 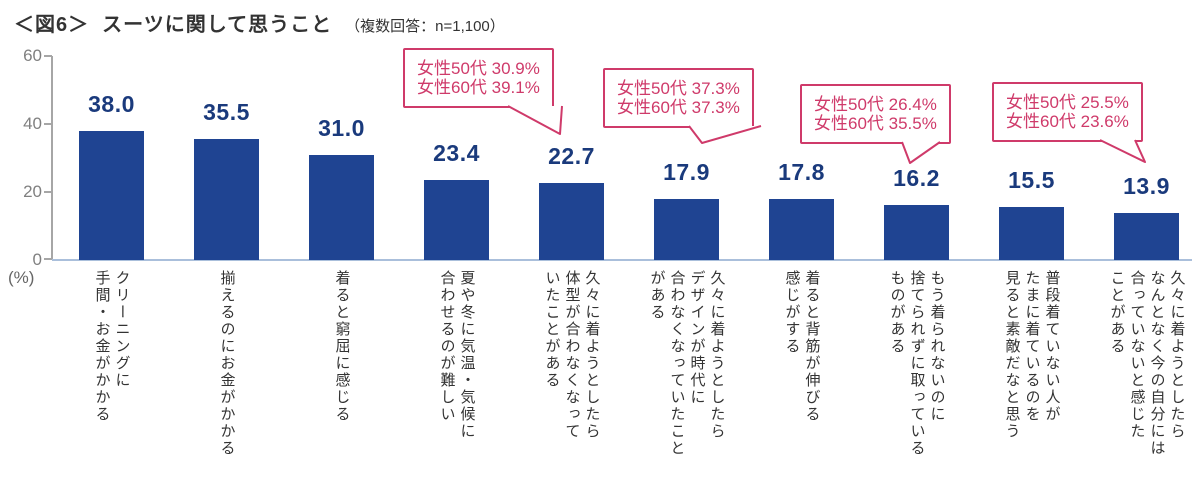 I want to click on bar-category-label: 普段着ていない人が たまに着ているのを 見ると素敵だなと思う, so click(x=1032, y=355).